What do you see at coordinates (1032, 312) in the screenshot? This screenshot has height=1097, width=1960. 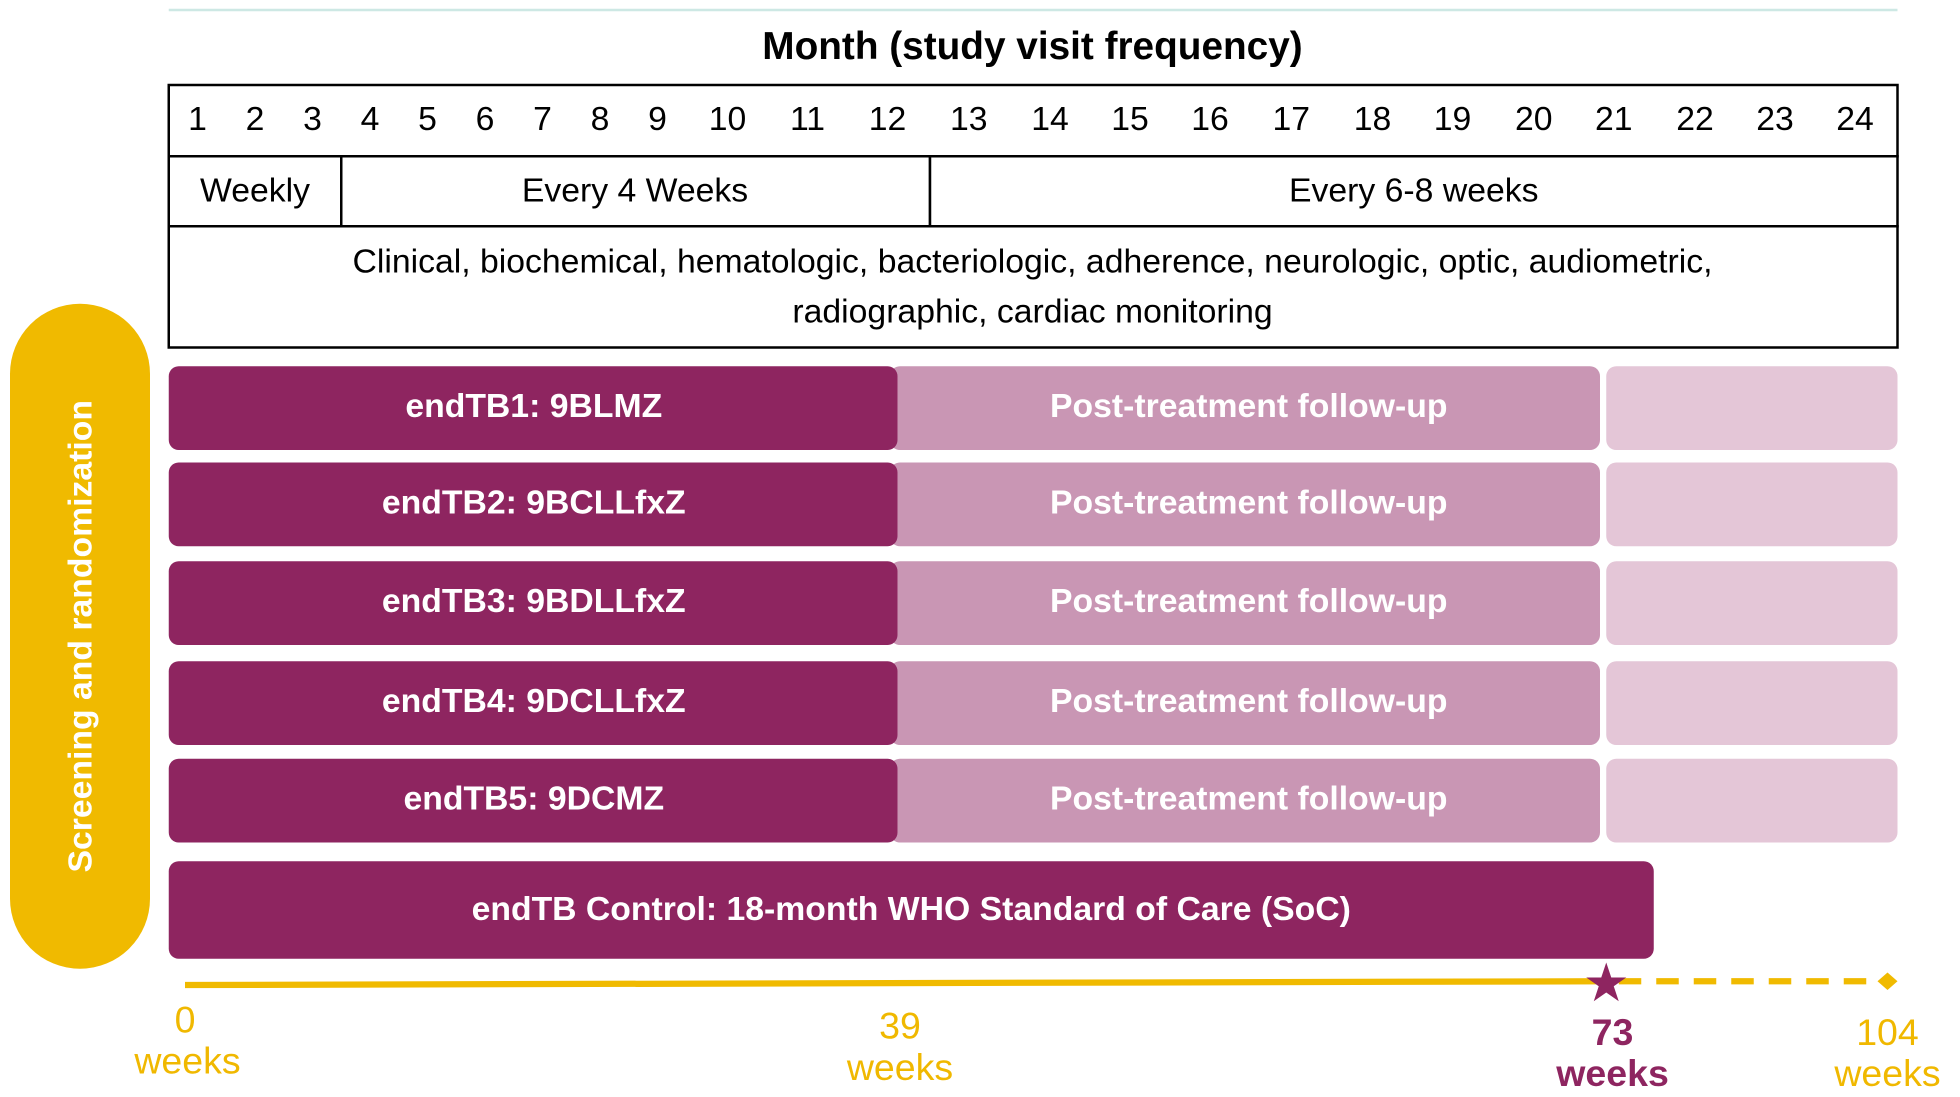 I see `monitoring-text: radiographic, cardiac monitoring` at bounding box center [1032, 312].